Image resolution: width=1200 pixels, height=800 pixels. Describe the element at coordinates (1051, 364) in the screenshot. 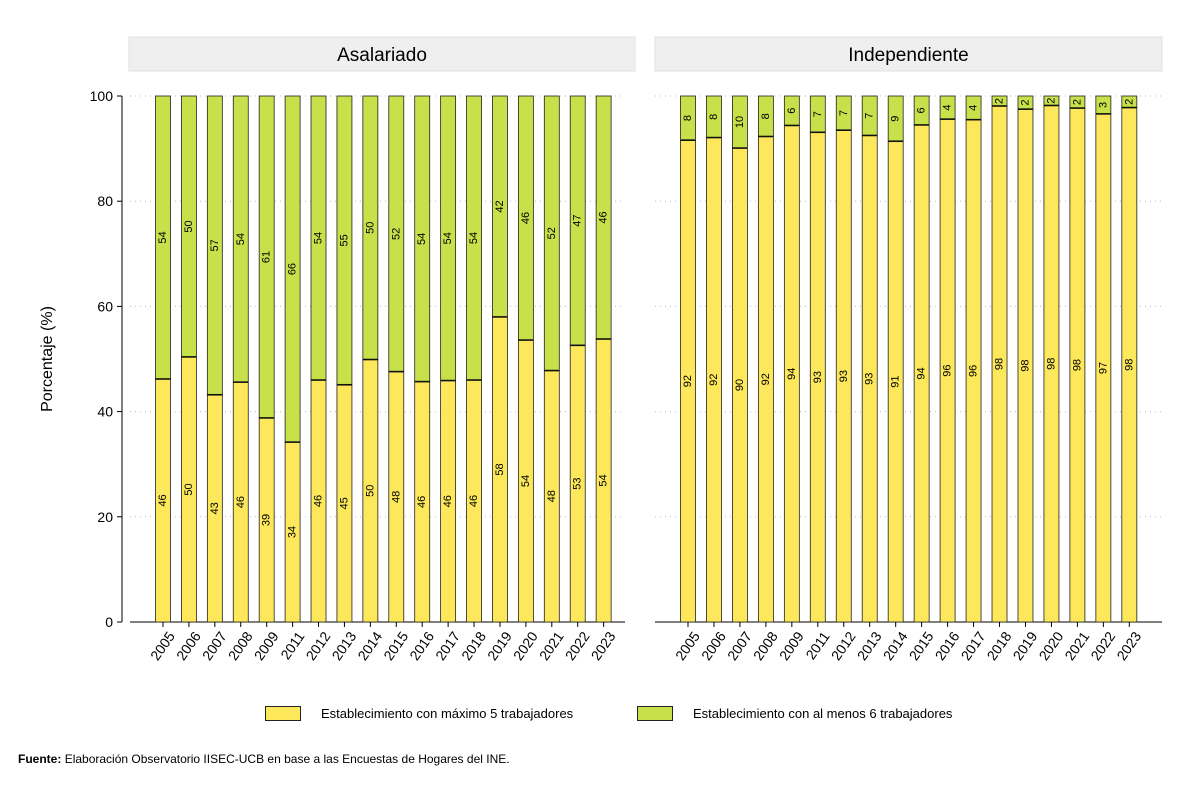

I see `data-label-independiente-small-2020: 98` at that location.